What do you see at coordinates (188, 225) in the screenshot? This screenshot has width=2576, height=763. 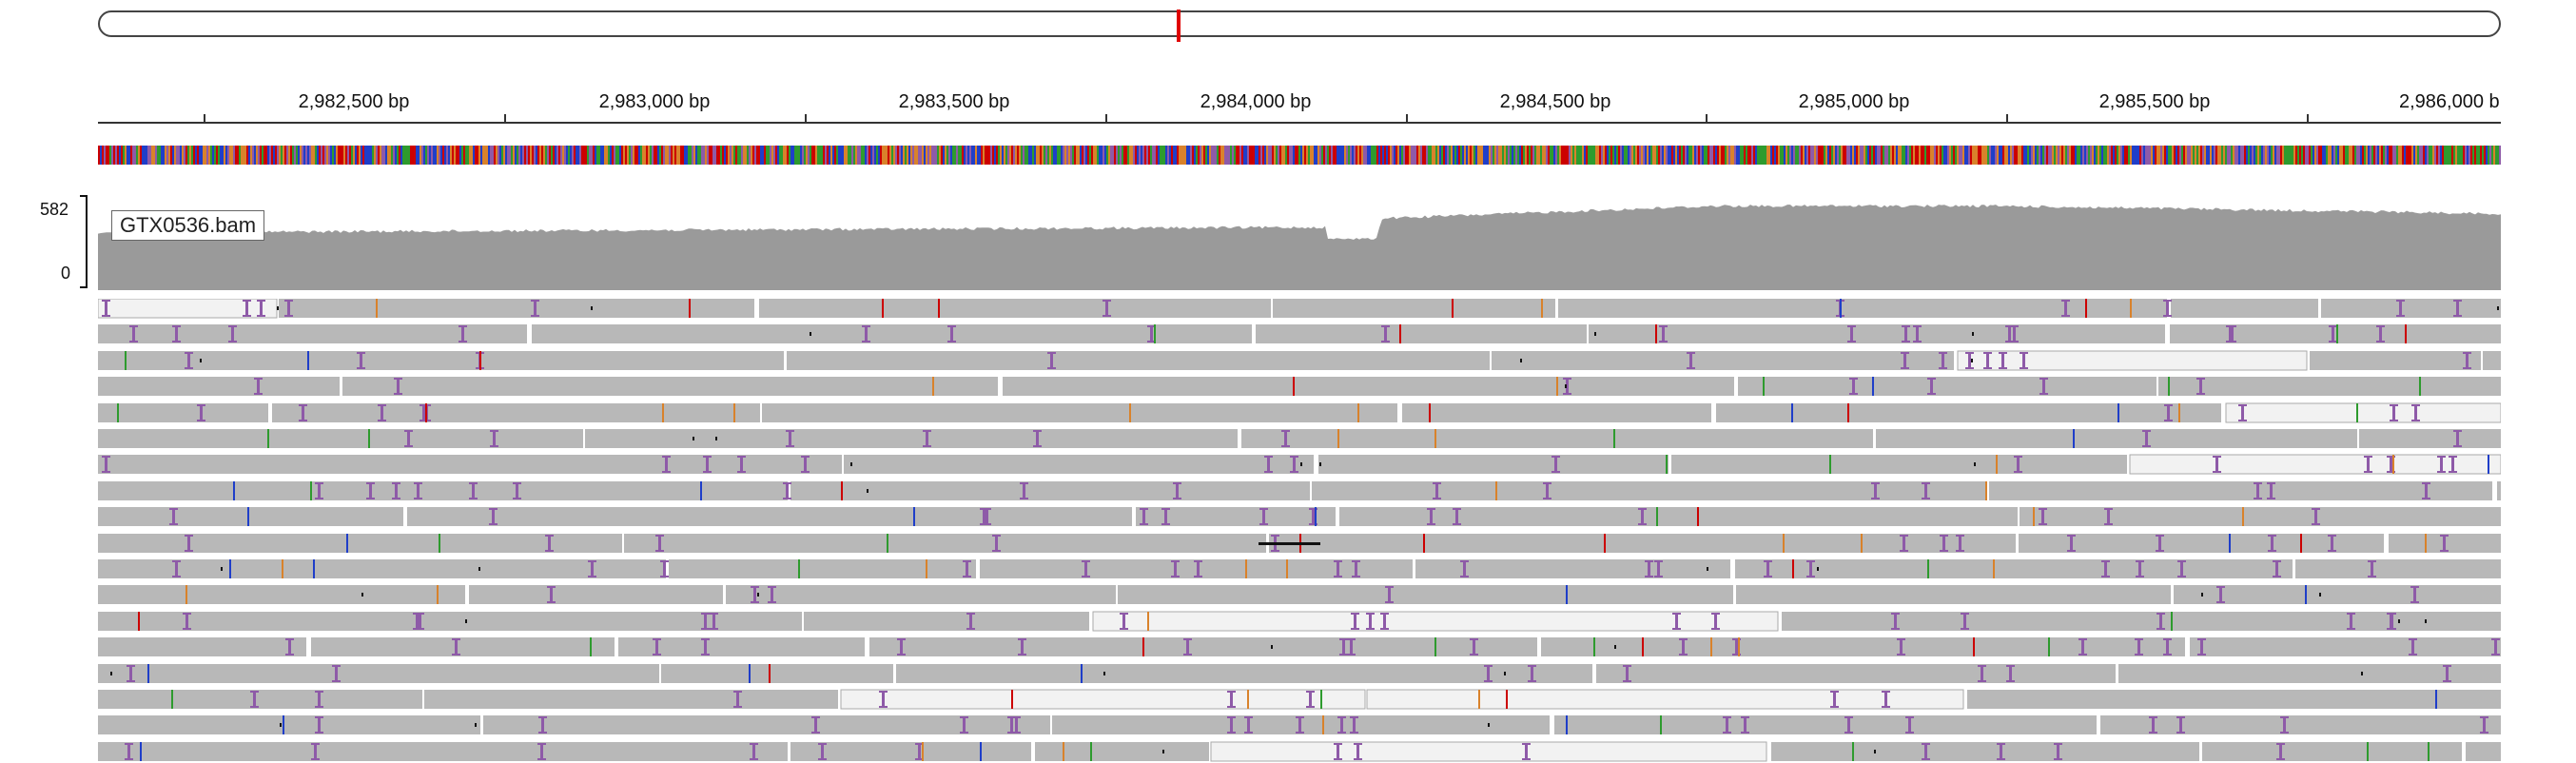 I see `track-name-label: GTX0536.bam` at bounding box center [188, 225].